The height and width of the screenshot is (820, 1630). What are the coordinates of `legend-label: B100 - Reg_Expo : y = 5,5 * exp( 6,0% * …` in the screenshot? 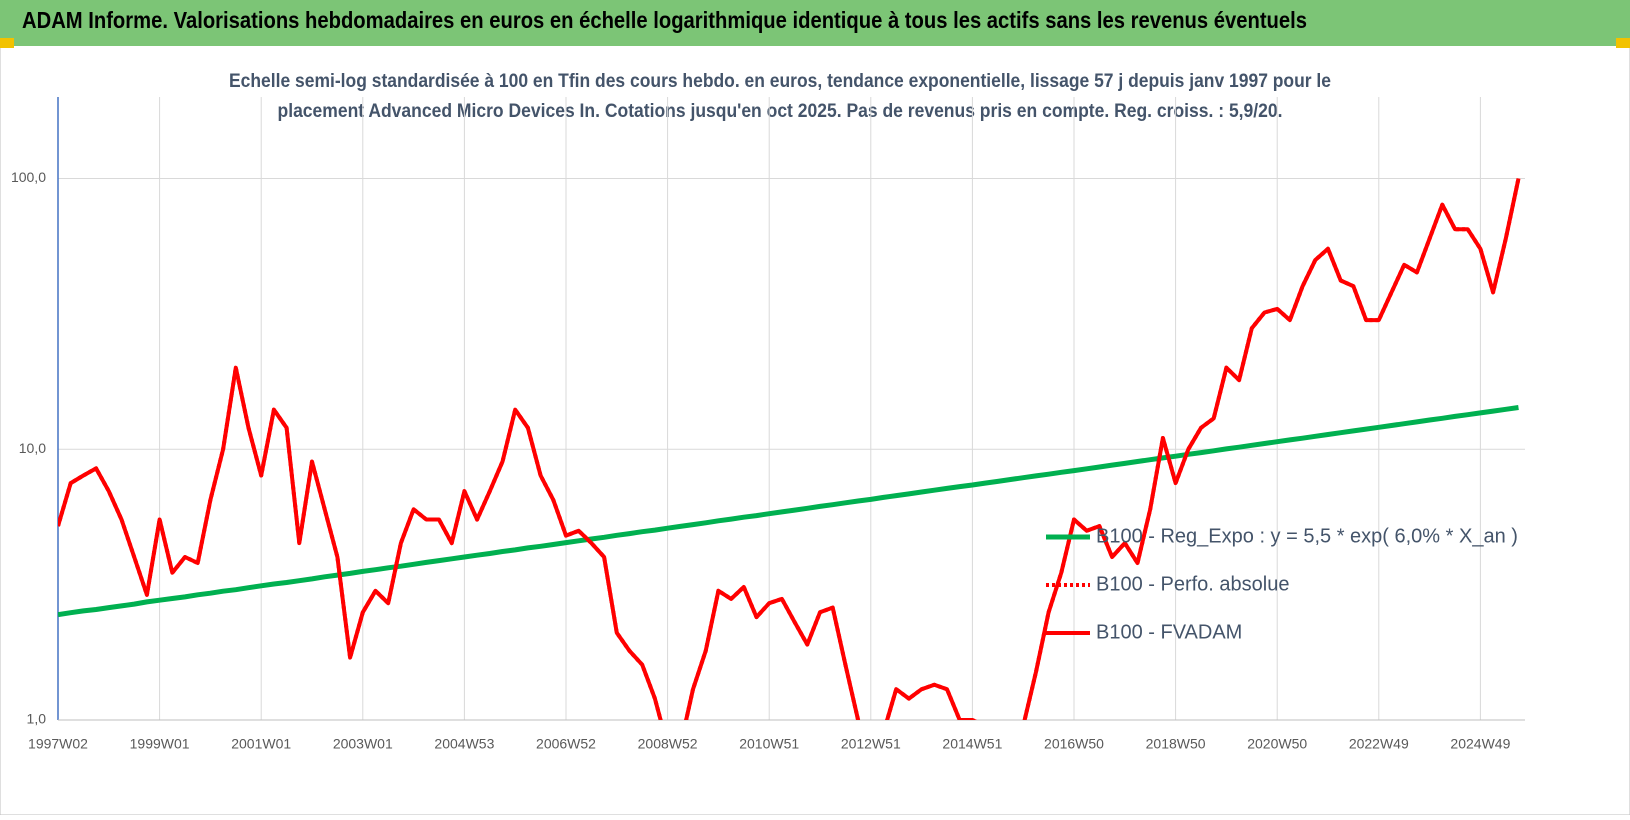 It's located at (1307, 536).